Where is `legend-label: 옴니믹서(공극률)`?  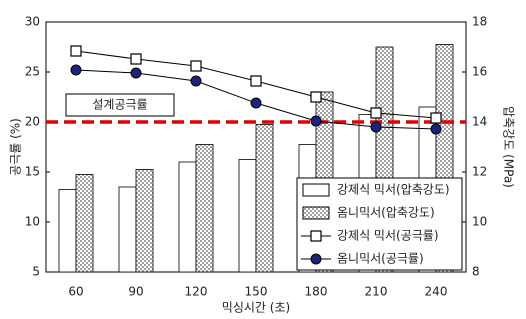 legend-label: 옴니믹서(공극률) is located at coordinates (380, 259).